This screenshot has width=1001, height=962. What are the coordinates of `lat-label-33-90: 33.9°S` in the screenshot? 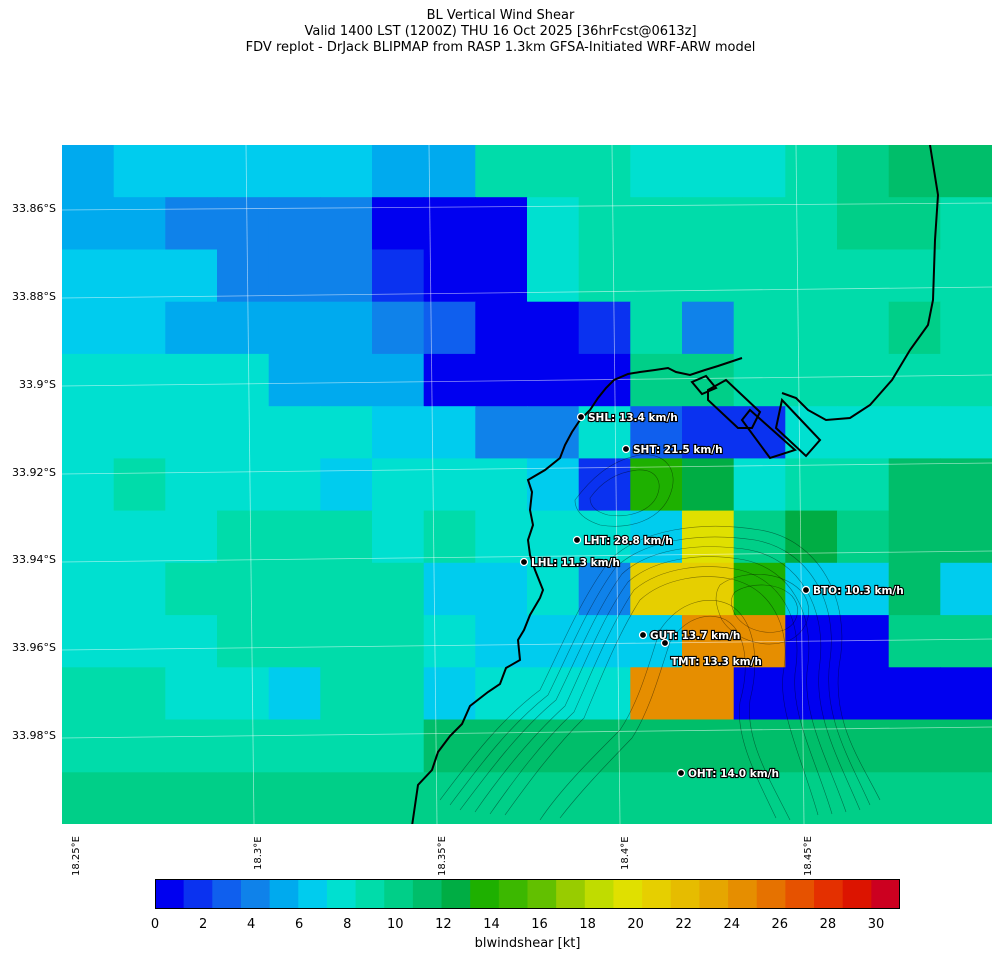 It's located at (37, 384).